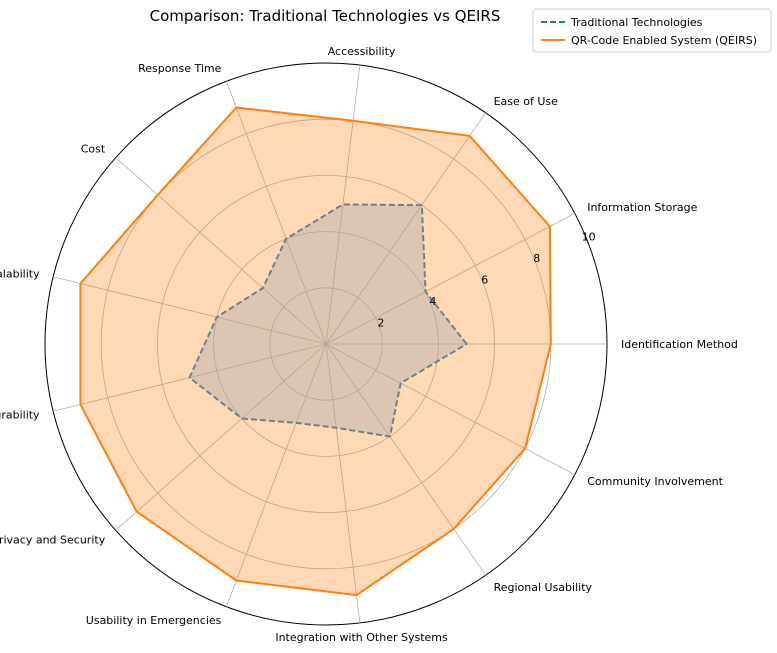 This screenshot has width=777, height=653. What do you see at coordinates (655, 481) in the screenshot?
I see `category-label: Community Involvement` at bounding box center [655, 481].